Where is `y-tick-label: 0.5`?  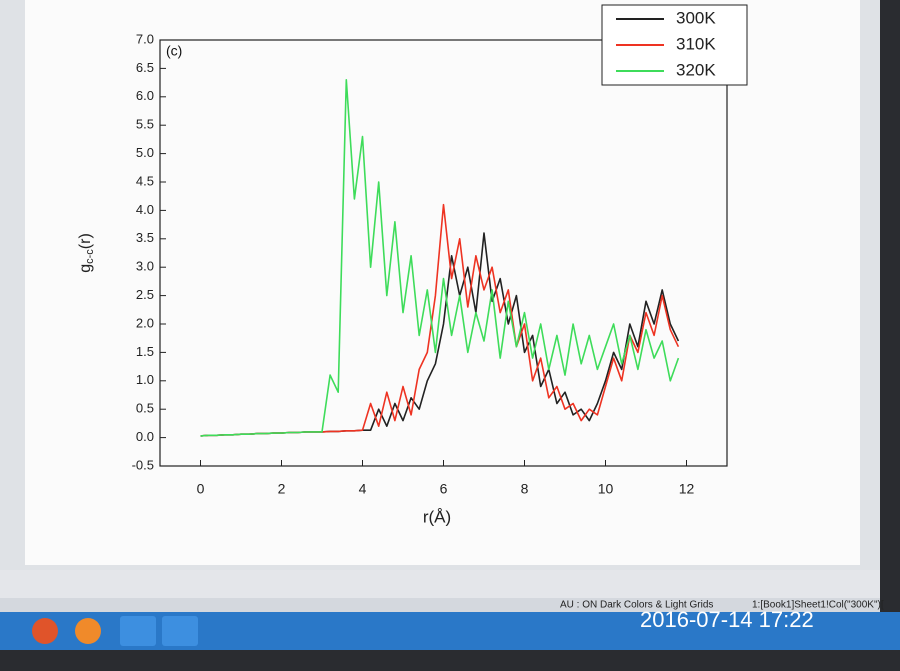 y-tick-label: 0.5 is located at coordinates (145, 408).